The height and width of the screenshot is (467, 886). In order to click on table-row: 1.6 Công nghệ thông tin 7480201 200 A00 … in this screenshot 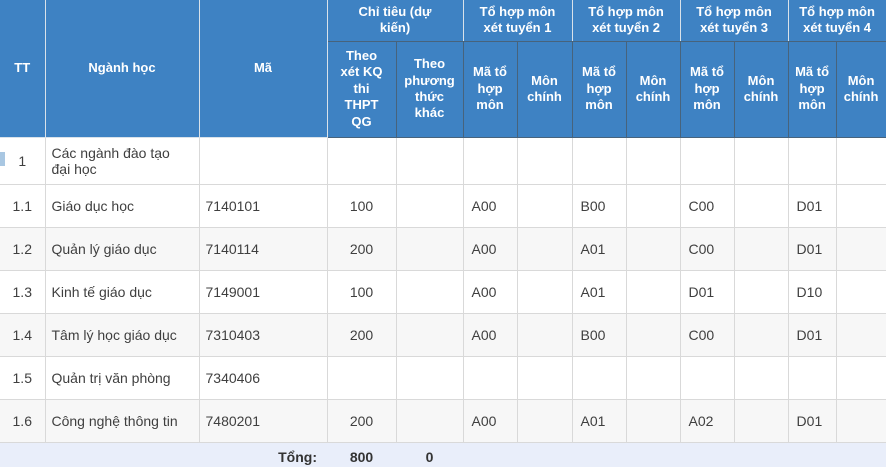, I will do `click(443, 420)`.